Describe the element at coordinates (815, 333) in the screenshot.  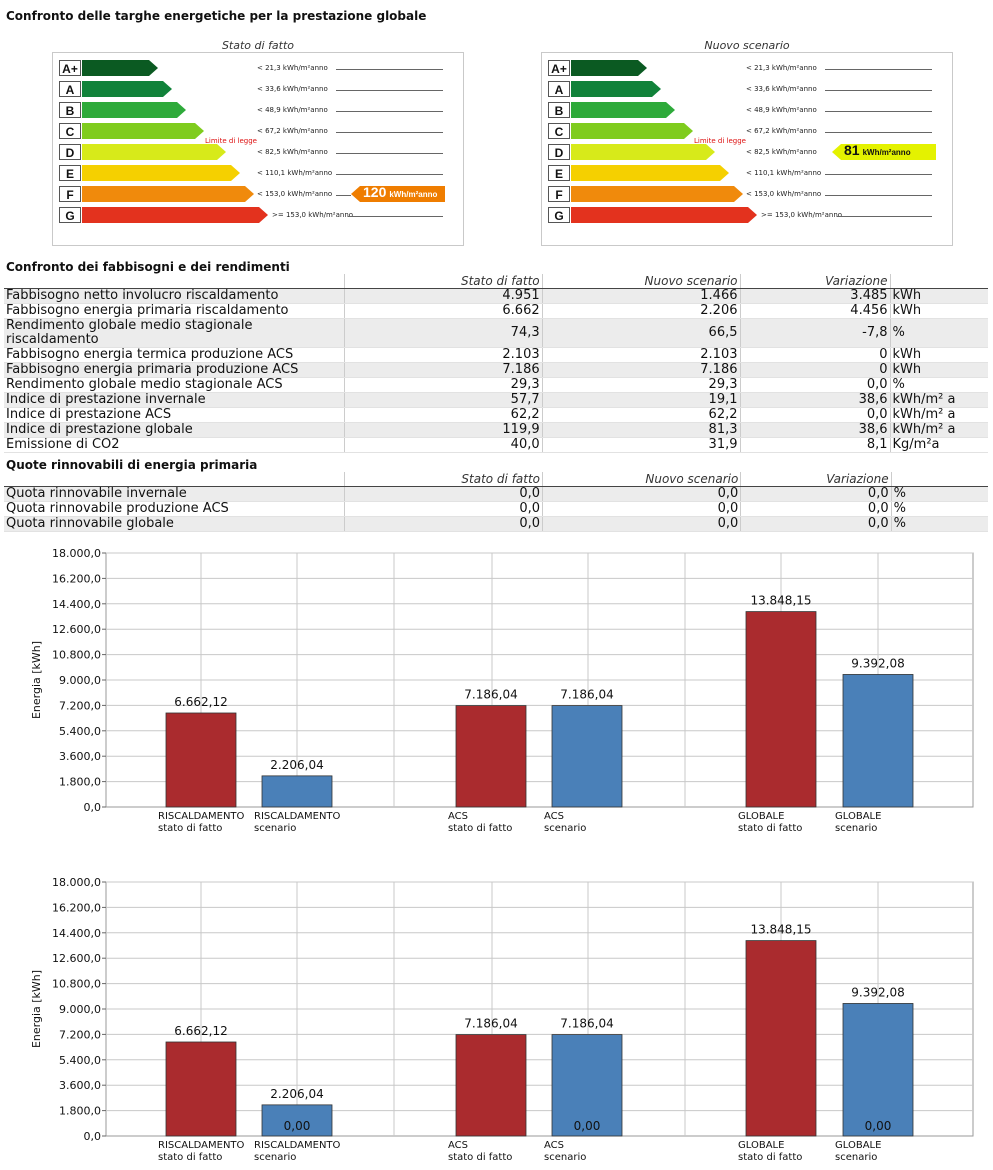
I see `value-cell: -7,8` at that location.